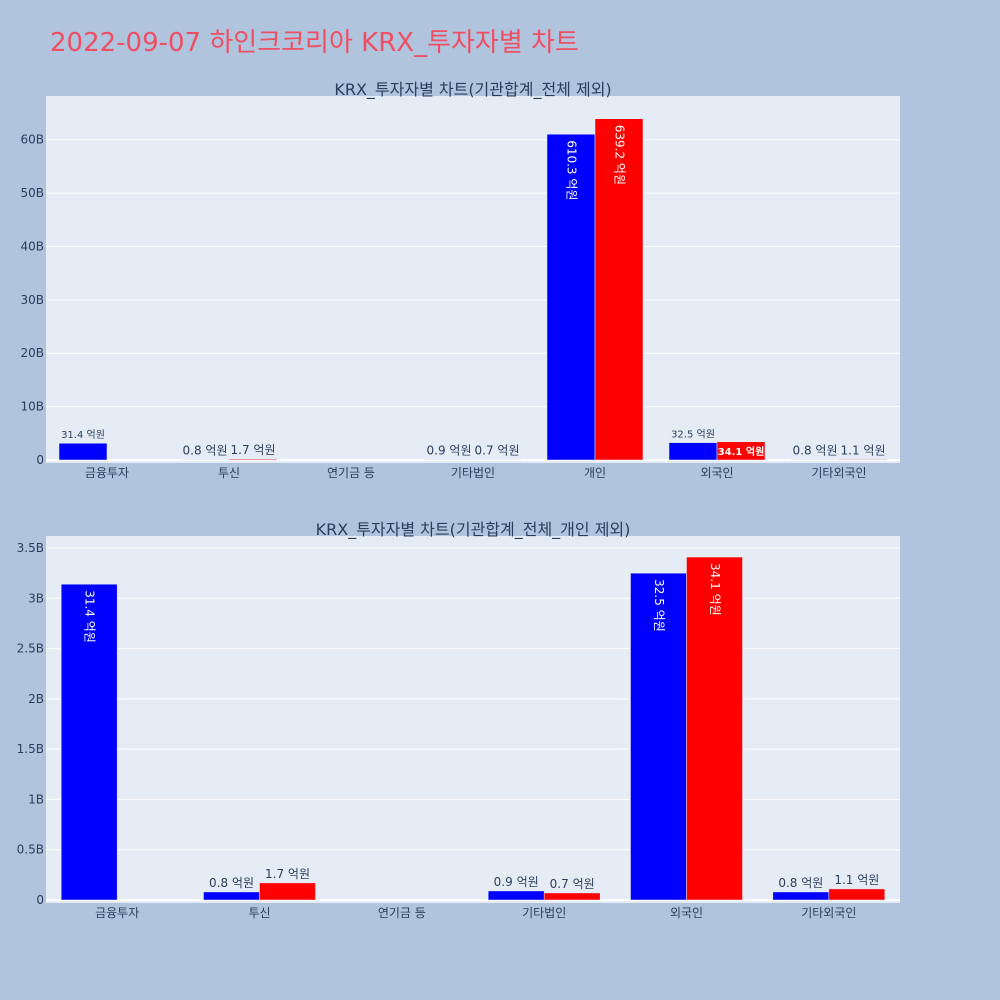 This screenshot has width=1000, height=1000. Describe the element at coordinates (32, 300) in the screenshot. I see `y-tick-label: 30B` at that location.